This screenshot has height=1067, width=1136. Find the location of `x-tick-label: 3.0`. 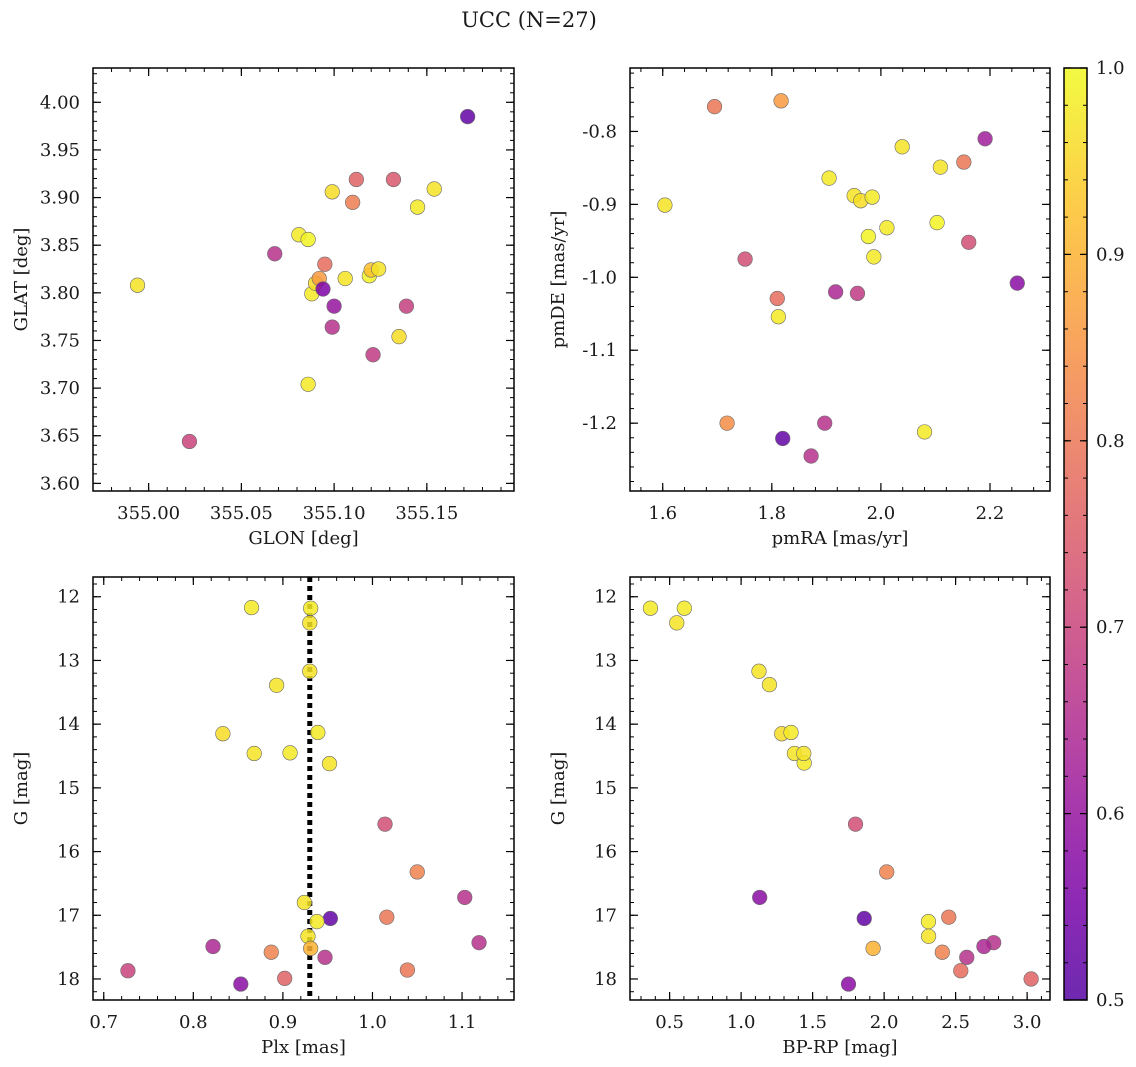

x-tick-label: 3.0 is located at coordinates (1027, 1022).